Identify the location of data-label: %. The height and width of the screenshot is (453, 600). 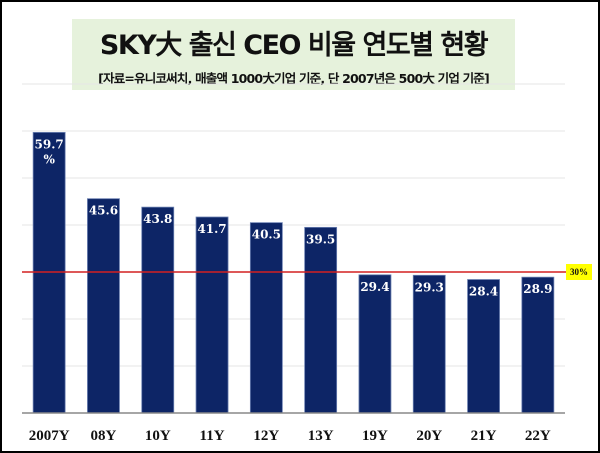
(49, 159).